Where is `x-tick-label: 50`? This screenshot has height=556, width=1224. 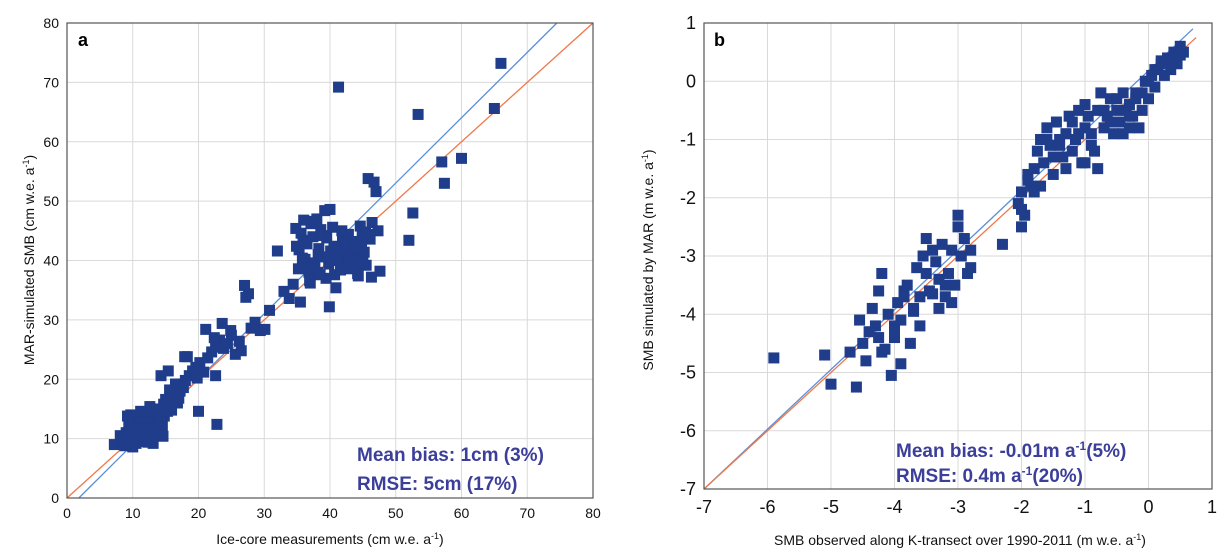
x-tick-label: 50 is located at coordinates (396, 513).